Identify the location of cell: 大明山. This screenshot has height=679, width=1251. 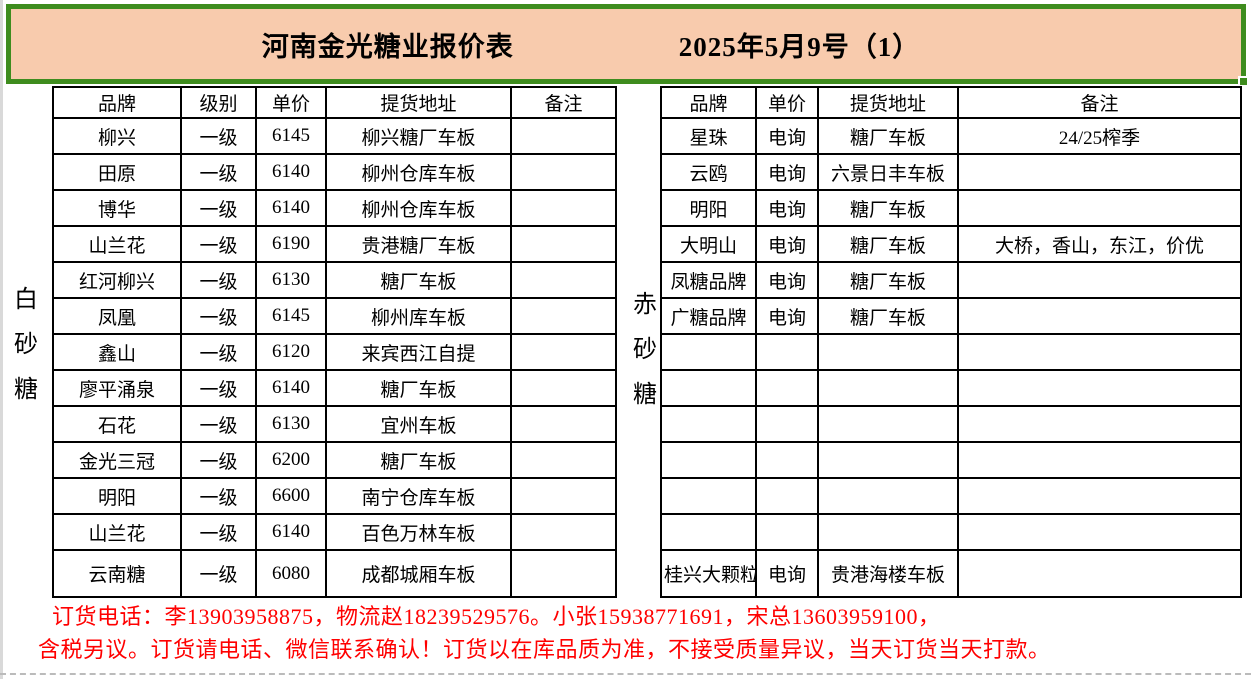
(708, 244).